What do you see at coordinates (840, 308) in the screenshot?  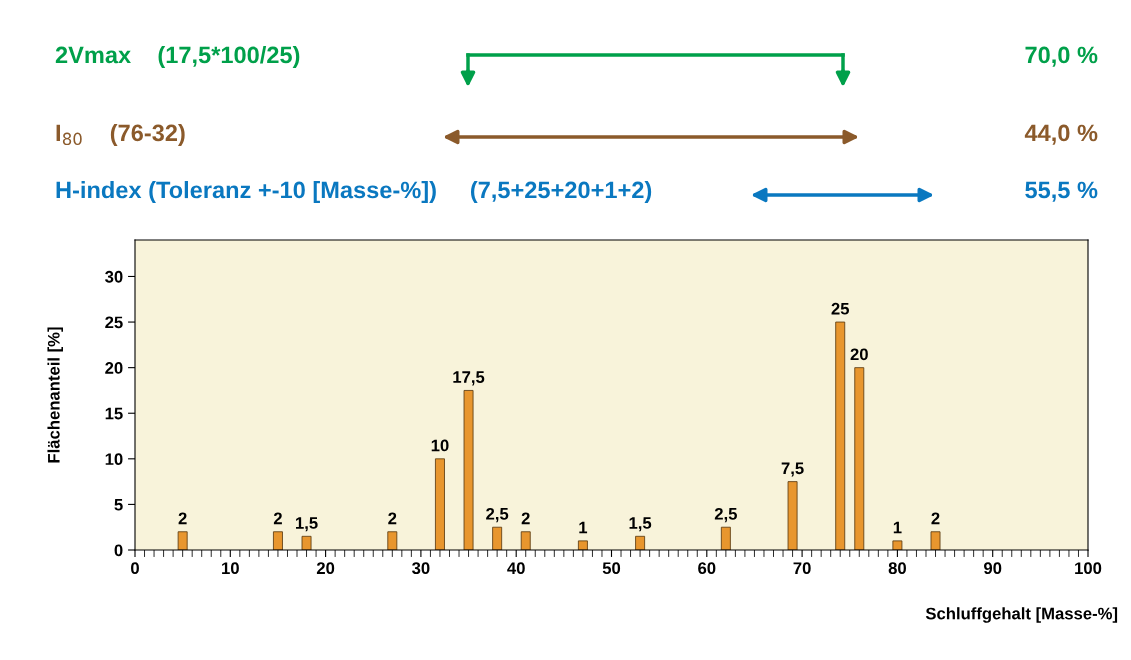 I see `data-label: 25` at bounding box center [840, 308].